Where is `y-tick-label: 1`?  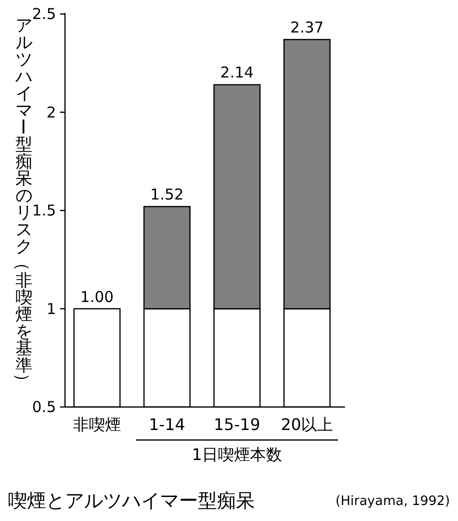
y-tick-label: 1 is located at coordinates (51, 309).